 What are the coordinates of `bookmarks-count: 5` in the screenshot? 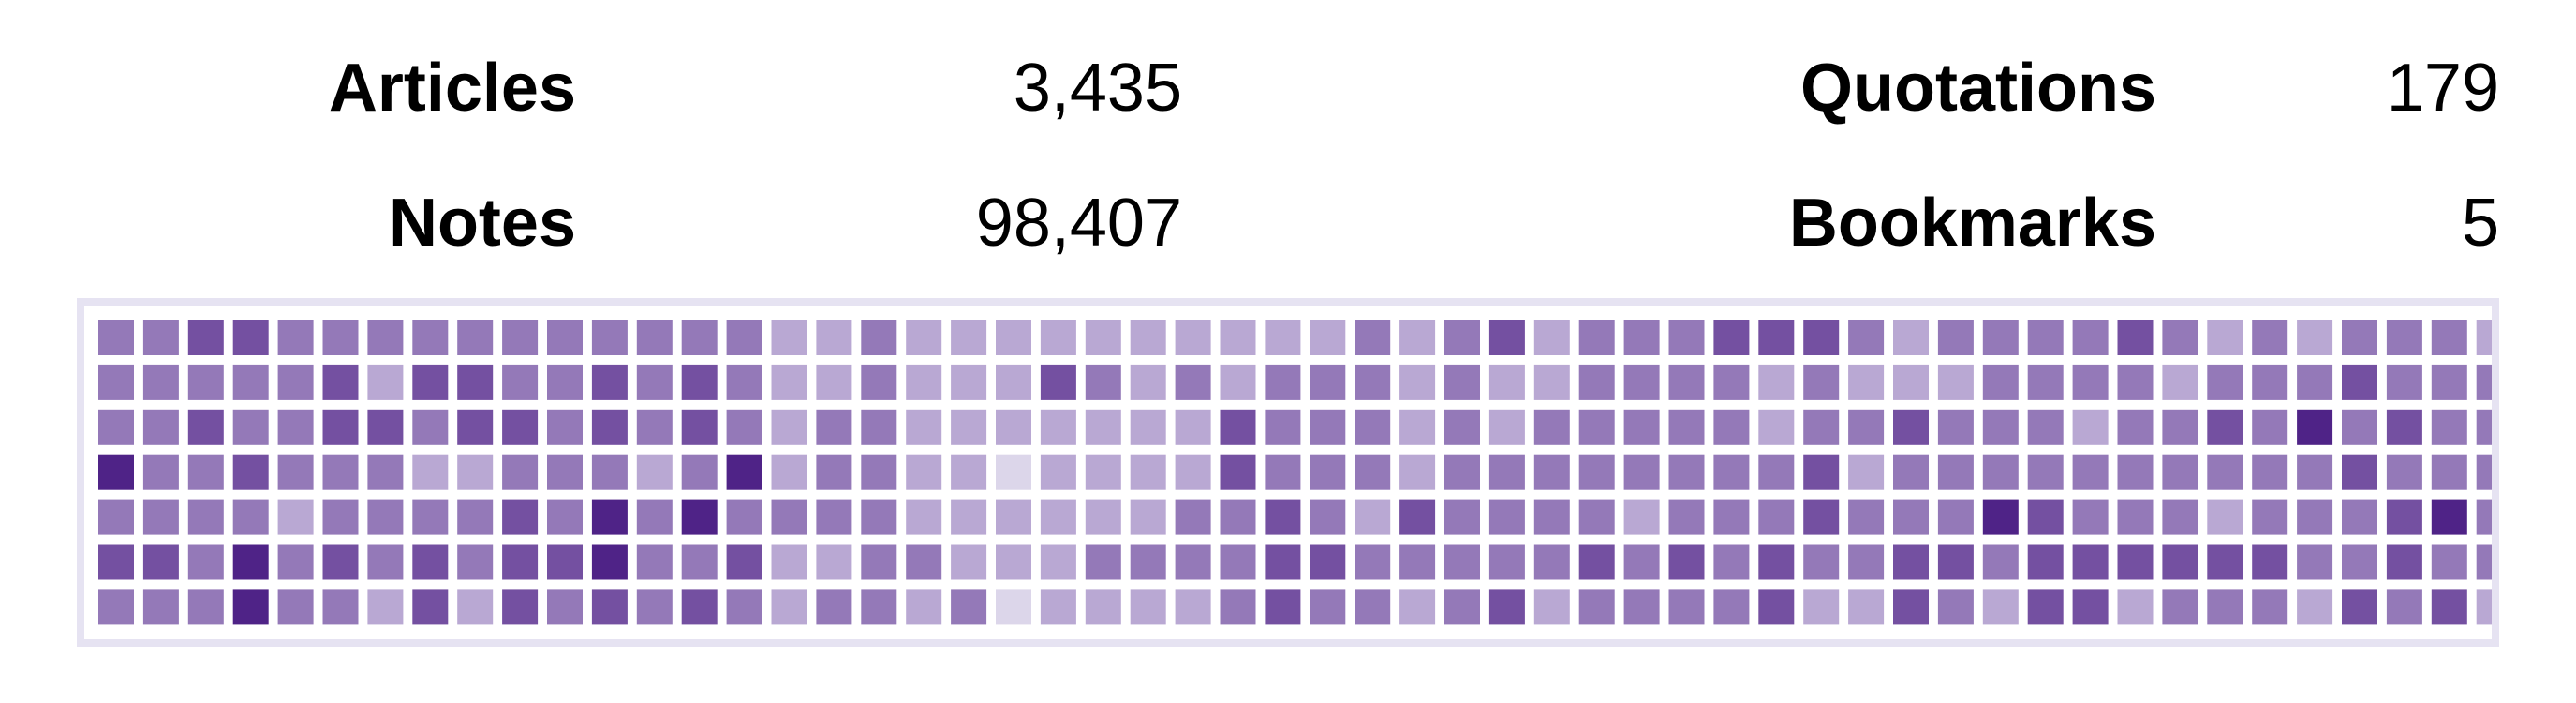 It's located at (2480, 223).